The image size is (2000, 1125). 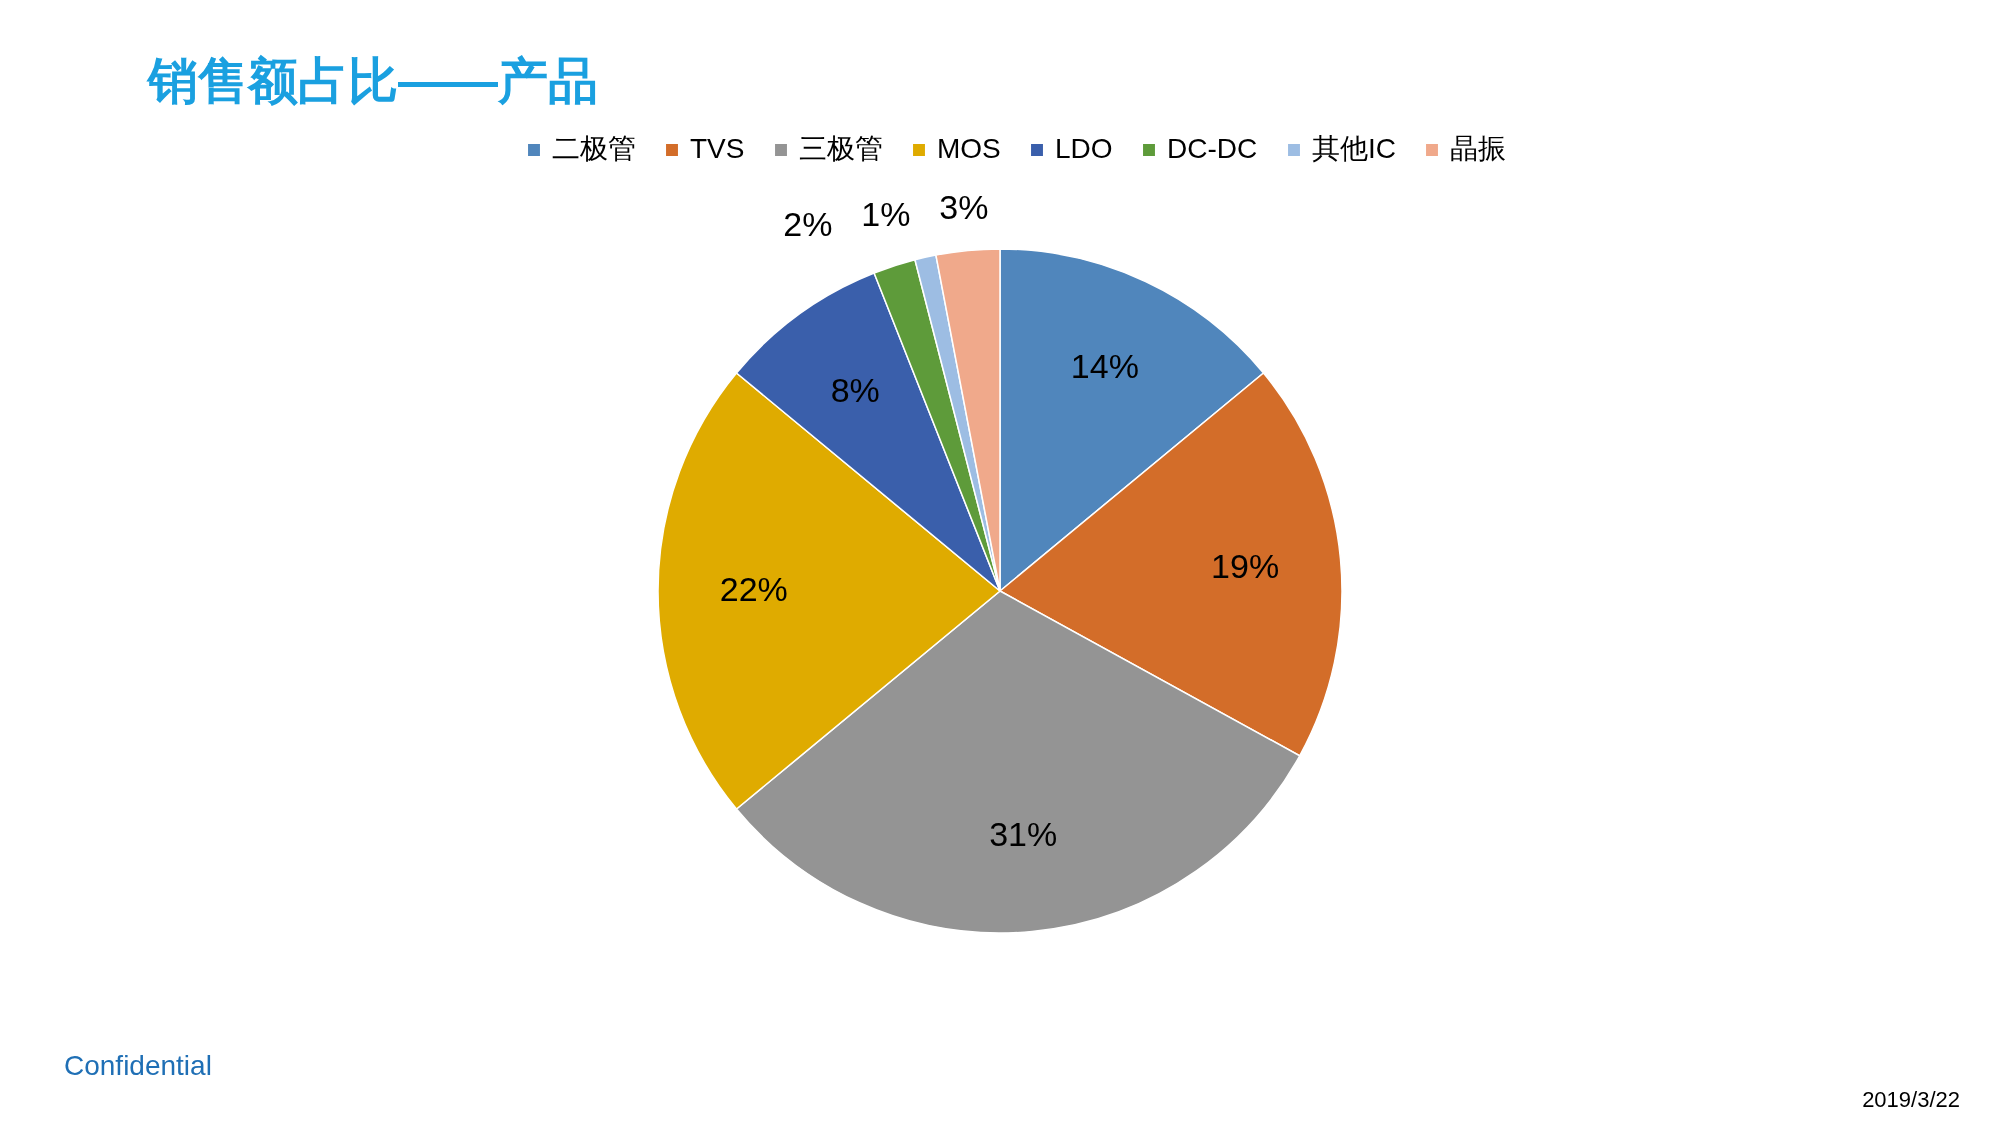 I want to click on legend-label: LDO, so click(x=1084, y=148).